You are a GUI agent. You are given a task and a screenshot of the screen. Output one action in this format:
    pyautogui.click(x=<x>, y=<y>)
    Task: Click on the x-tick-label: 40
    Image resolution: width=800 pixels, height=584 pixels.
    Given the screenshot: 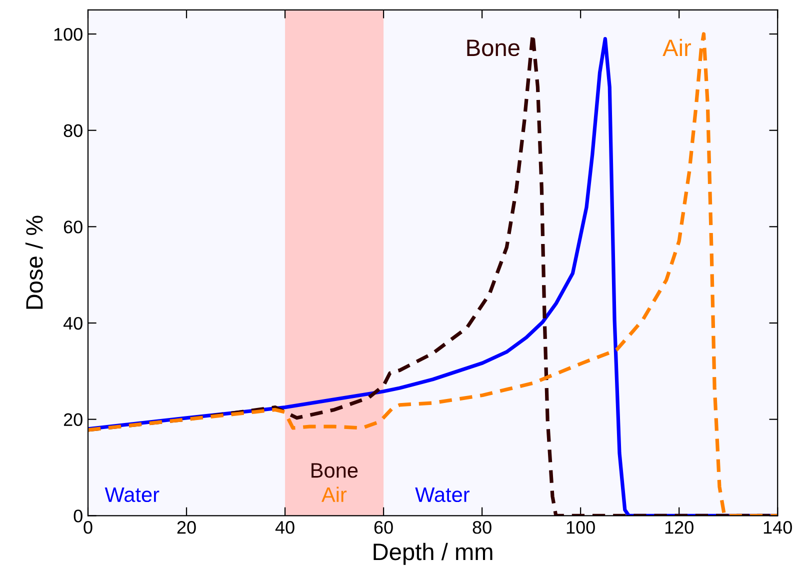 What is the action you would take?
    pyautogui.click(x=284, y=527)
    